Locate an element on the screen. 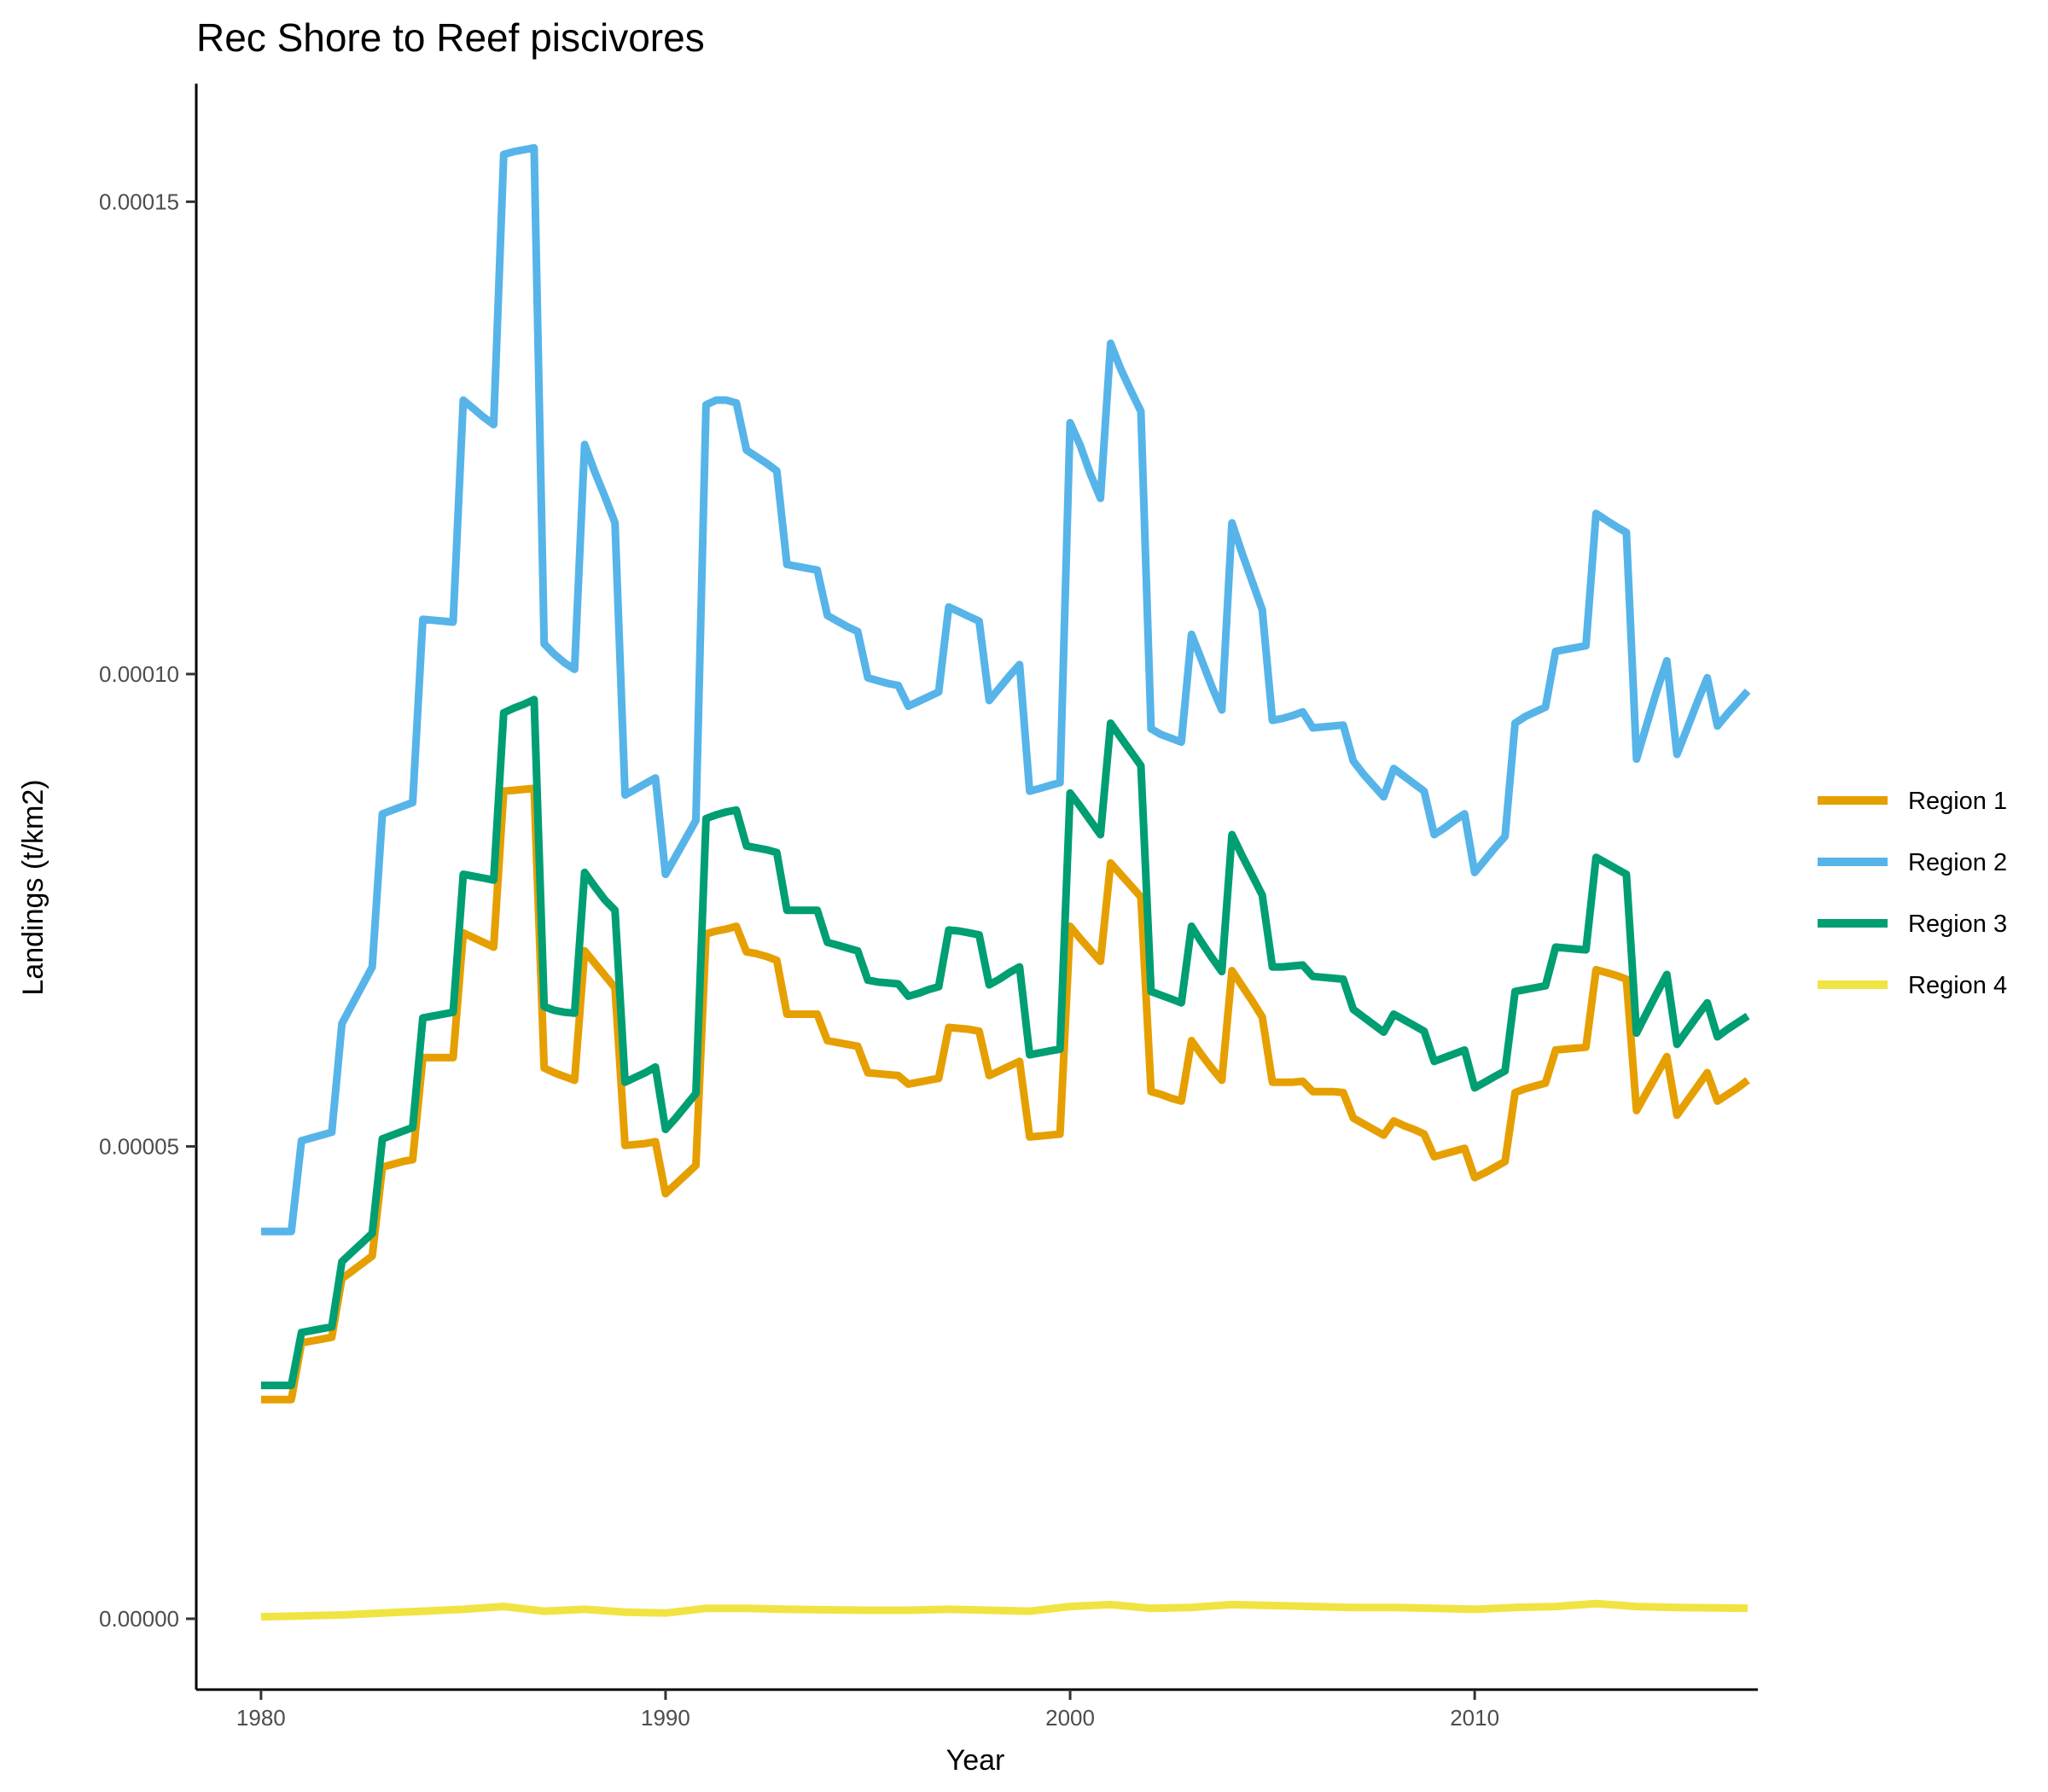 This screenshot has height=1792, width=2048. x-axis-ticks: 1980 1990 2000 2010 is located at coordinates (867, 1710).